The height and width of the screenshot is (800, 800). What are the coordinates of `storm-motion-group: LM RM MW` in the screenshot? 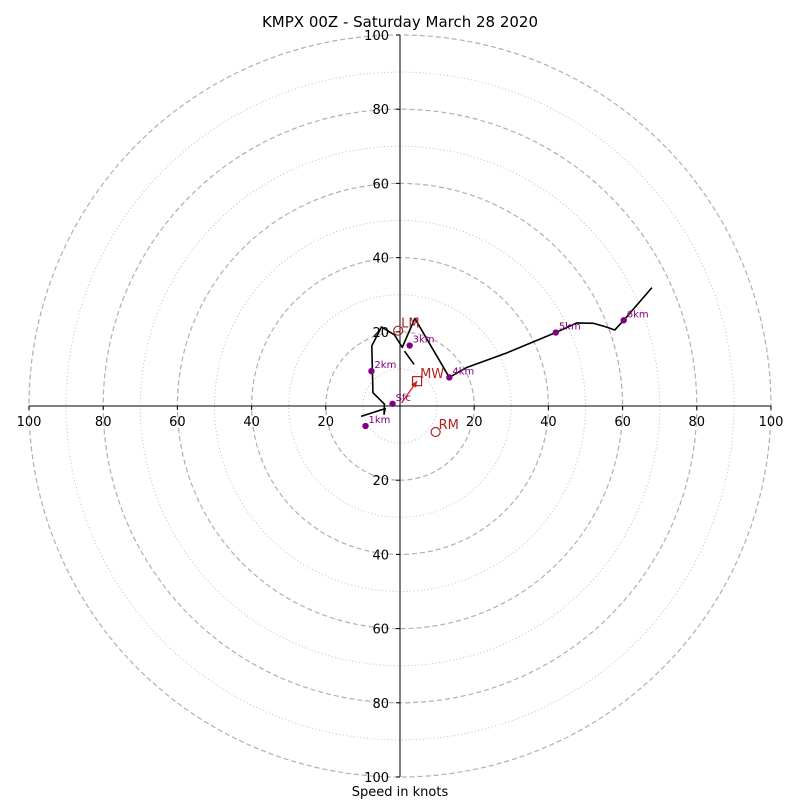 It's located at (426, 377).